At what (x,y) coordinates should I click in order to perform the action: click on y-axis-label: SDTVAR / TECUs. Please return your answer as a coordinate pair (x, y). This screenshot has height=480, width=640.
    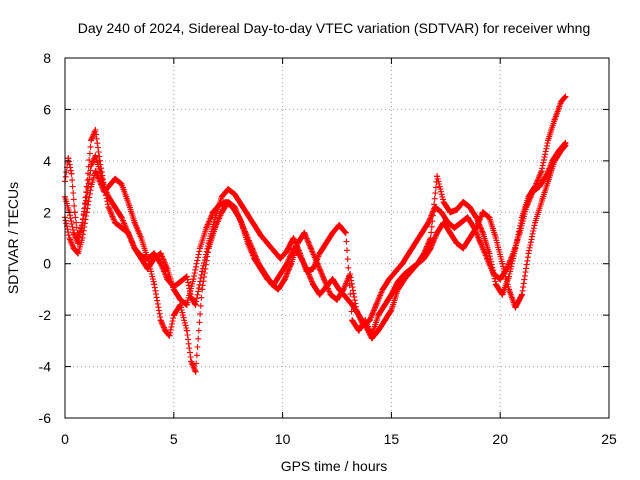
    Looking at the image, I should click on (13, 238).